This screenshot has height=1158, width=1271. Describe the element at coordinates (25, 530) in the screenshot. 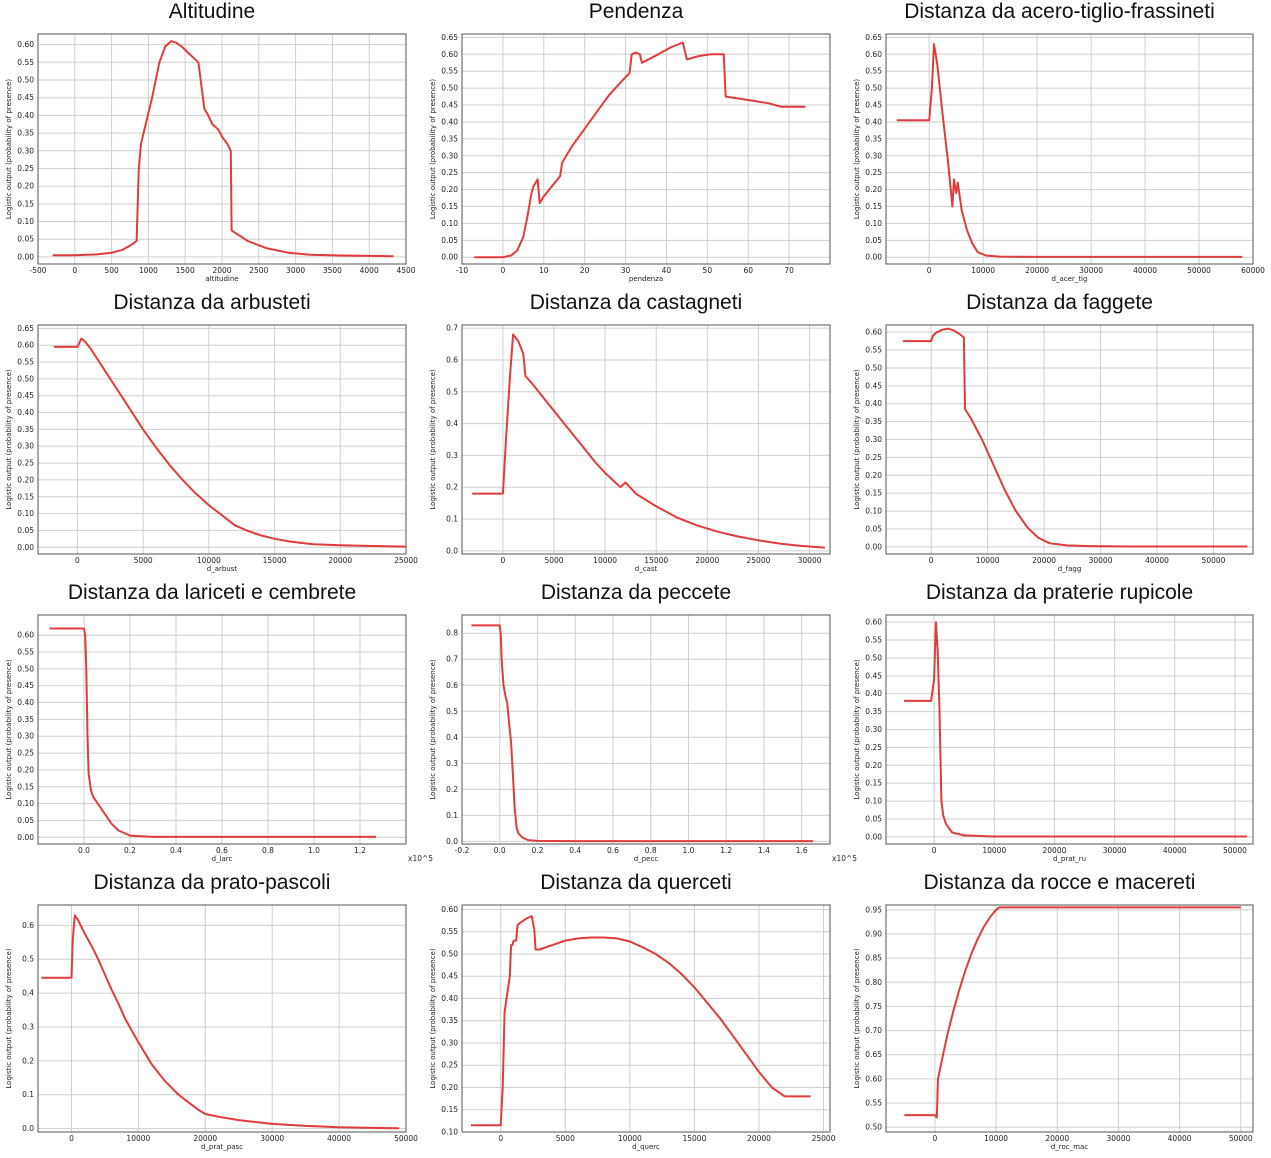

I see `y-tick-label: 0.05` at that location.